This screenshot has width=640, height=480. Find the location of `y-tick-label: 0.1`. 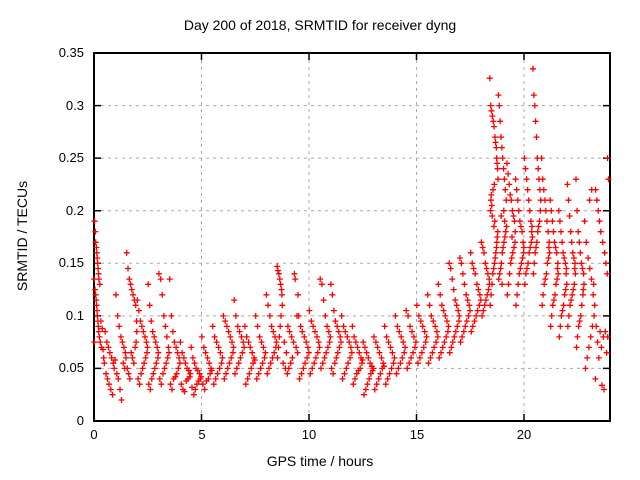

y-tick-label: 0.1 is located at coordinates (74, 315).